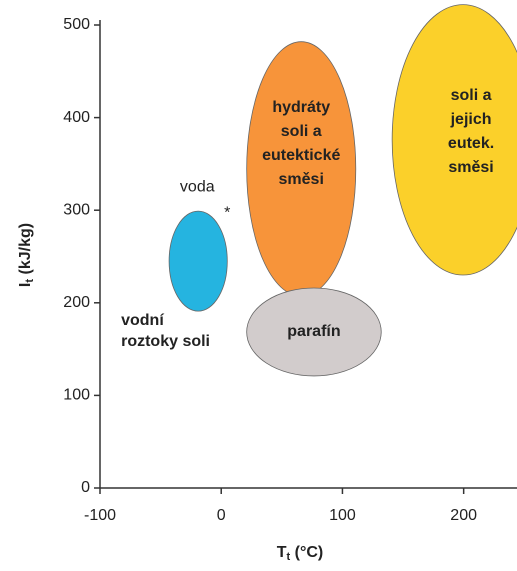 This screenshot has width=517, height=571. I want to click on y-axis-label: It (kJ/kg), so click(26, 255).